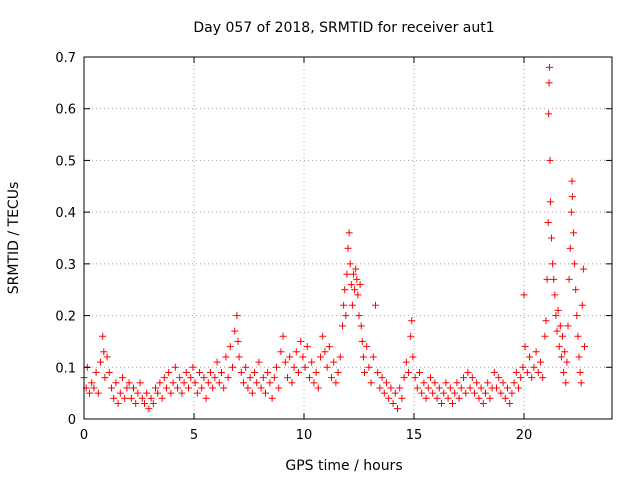  What do you see at coordinates (65, 317) in the screenshot?
I see `y-tick-label: 0.2` at bounding box center [65, 317].